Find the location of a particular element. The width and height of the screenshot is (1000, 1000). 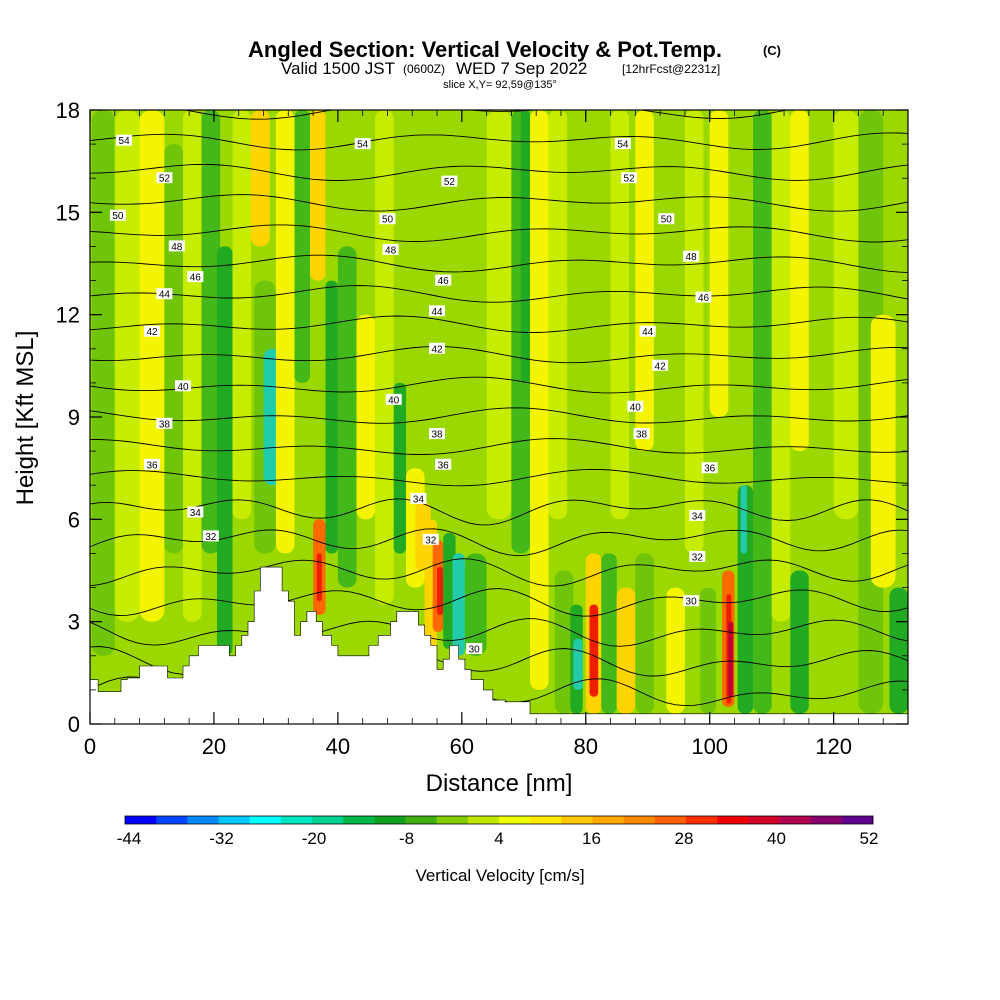

y-axis-label: Height [Kft MSL] is located at coordinates (25, 418).